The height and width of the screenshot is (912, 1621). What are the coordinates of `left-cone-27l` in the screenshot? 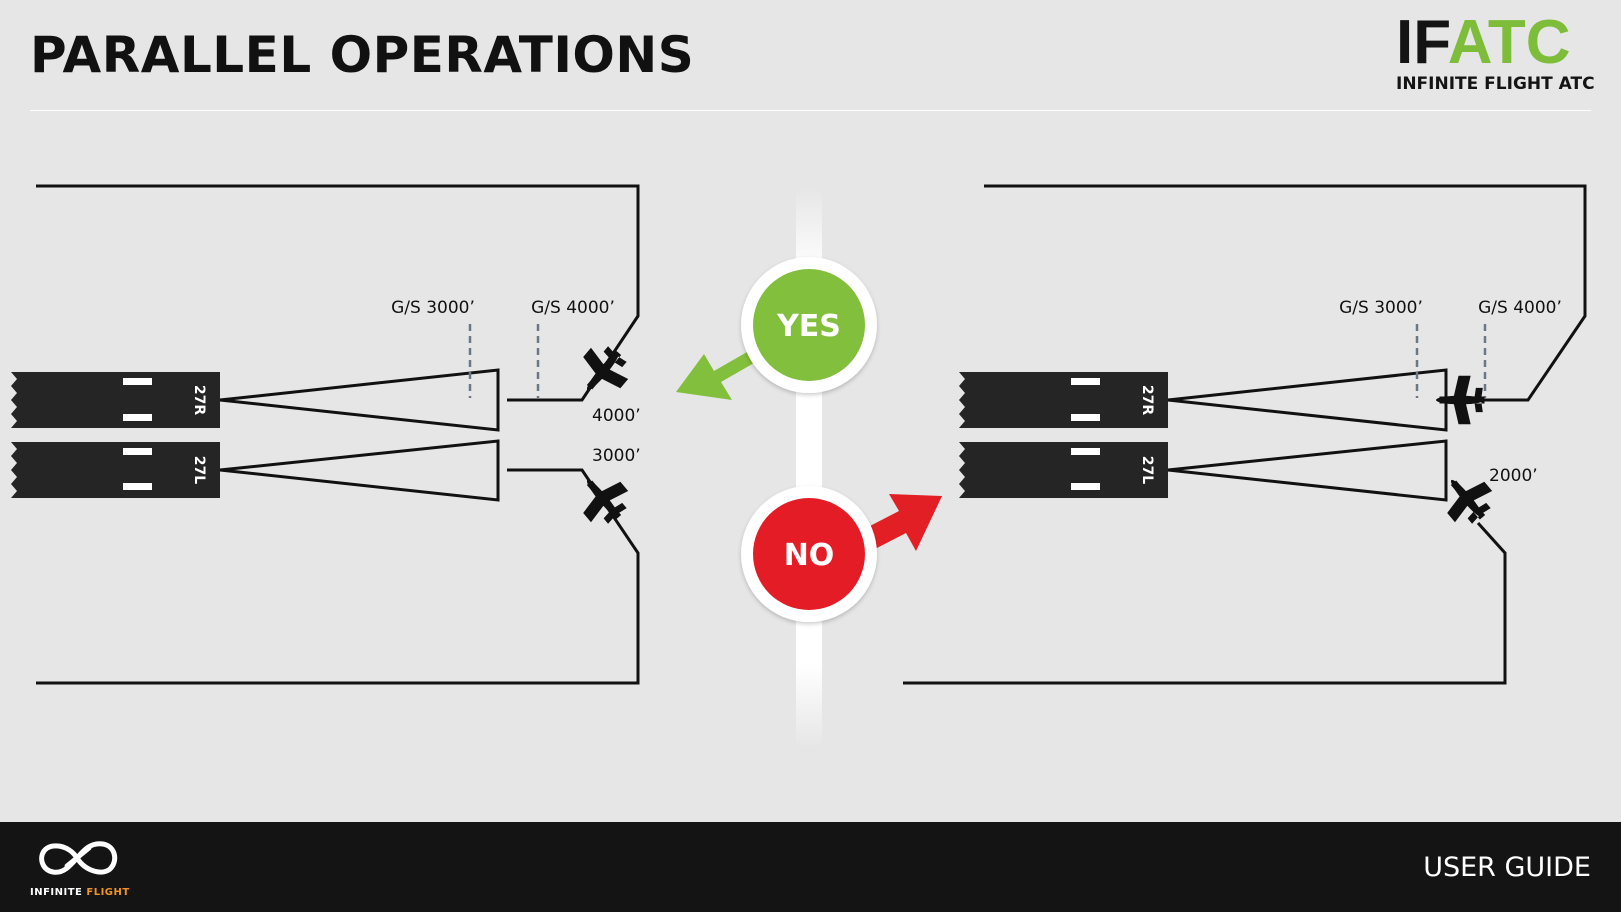 It's located at (359, 470).